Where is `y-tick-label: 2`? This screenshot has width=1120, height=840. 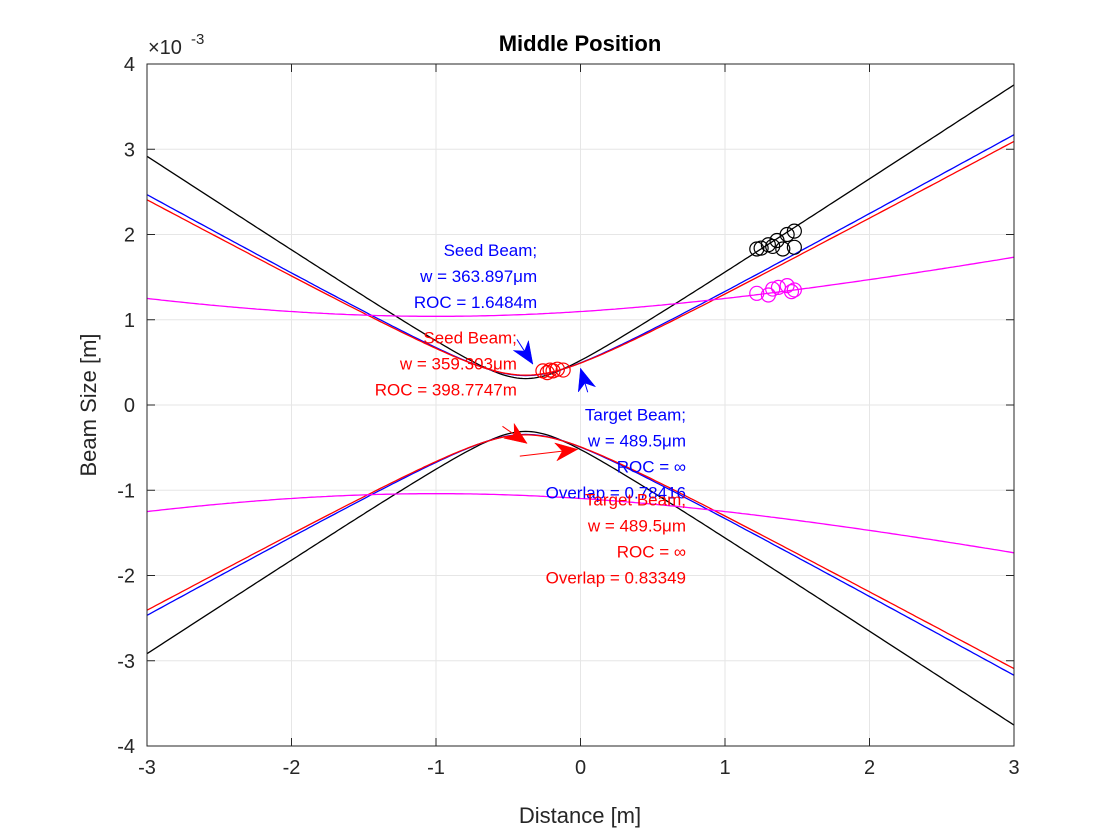
y-tick-label: 2 is located at coordinates (129, 236).